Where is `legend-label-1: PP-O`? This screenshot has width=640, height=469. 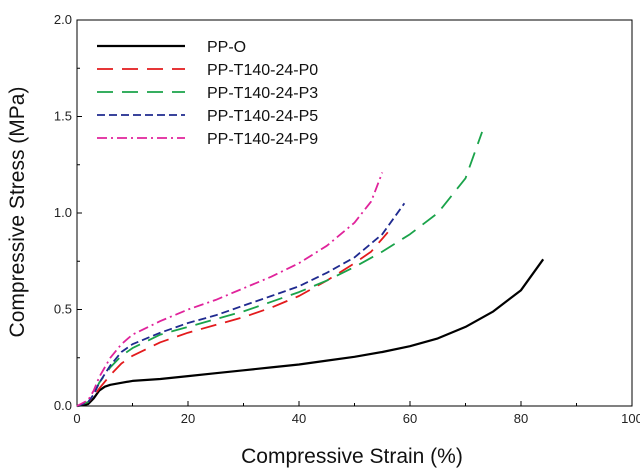
legend-label-1: PP-O is located at coordinates (226, 47).